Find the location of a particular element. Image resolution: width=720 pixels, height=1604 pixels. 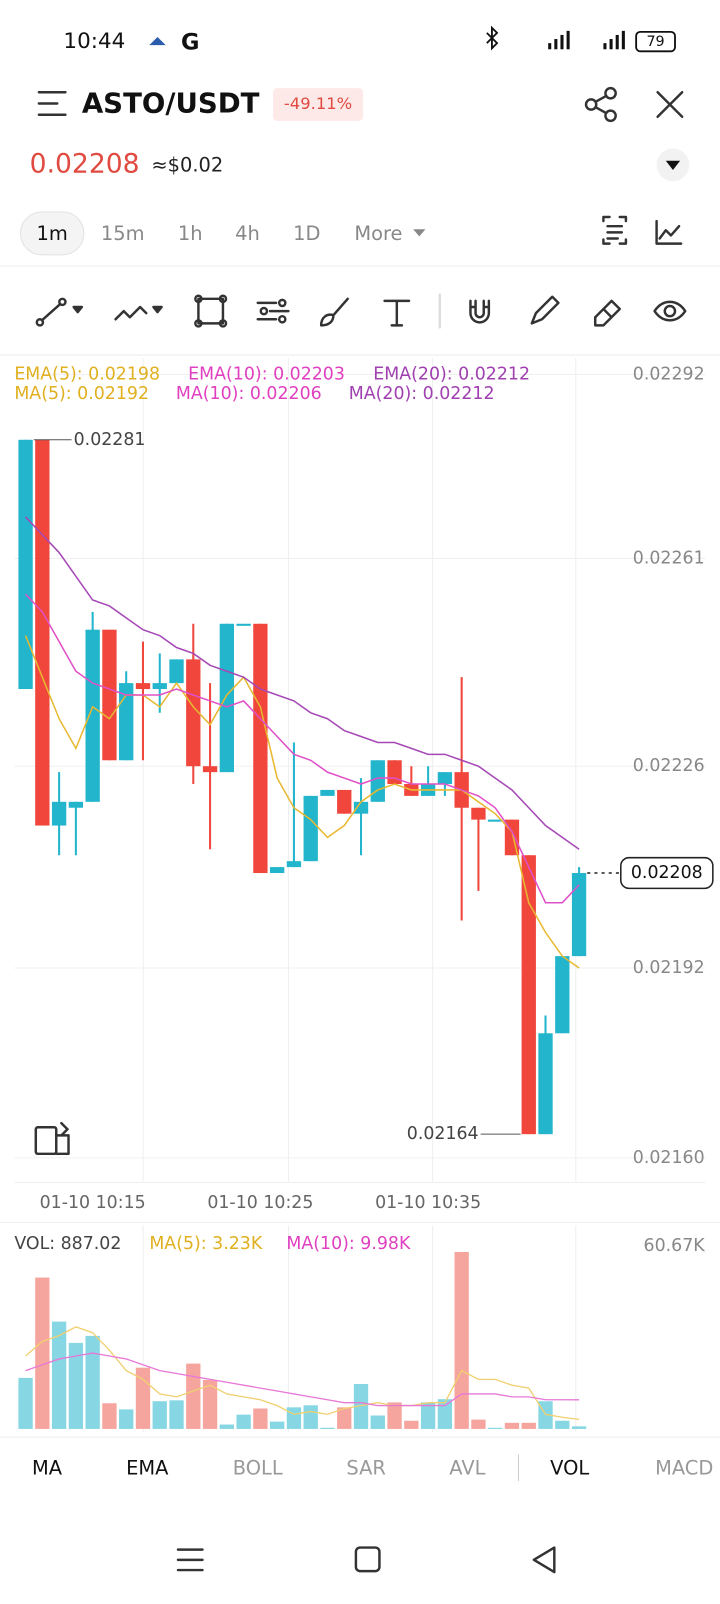

line-tool is located at coordinates (59, 312).